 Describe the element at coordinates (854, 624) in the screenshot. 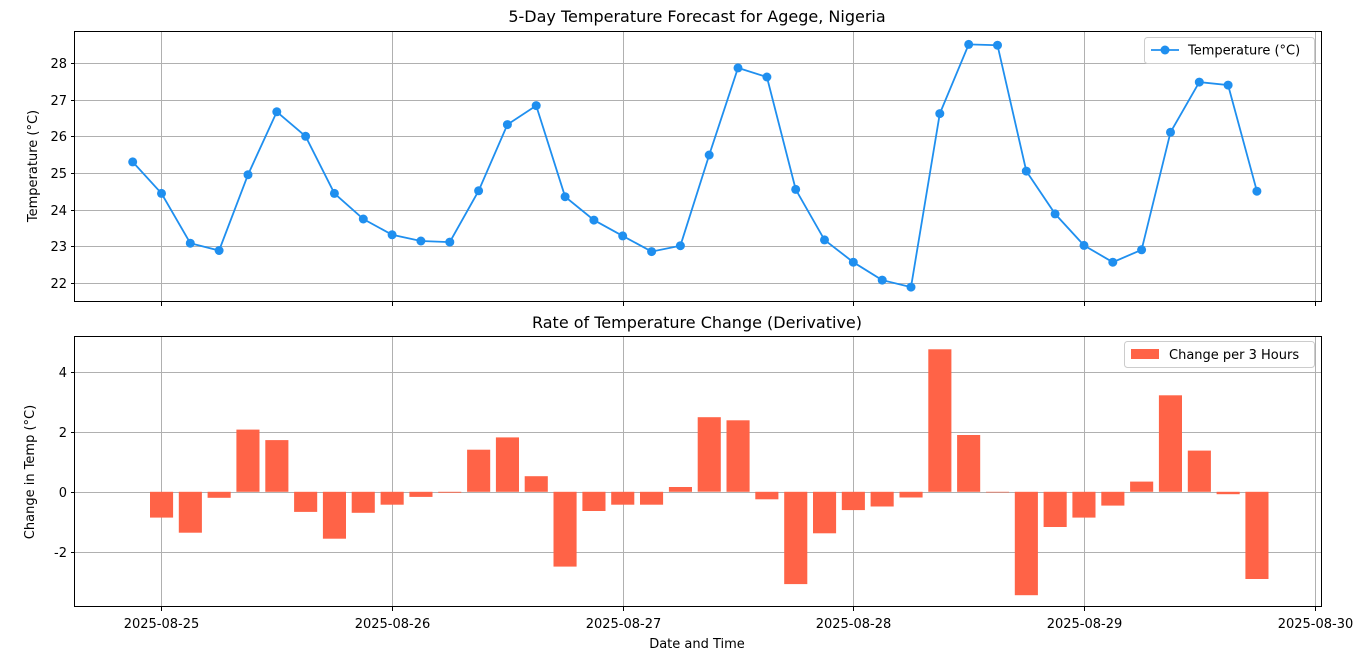

I see `x-tick-label: 2025-08-28` at that location.